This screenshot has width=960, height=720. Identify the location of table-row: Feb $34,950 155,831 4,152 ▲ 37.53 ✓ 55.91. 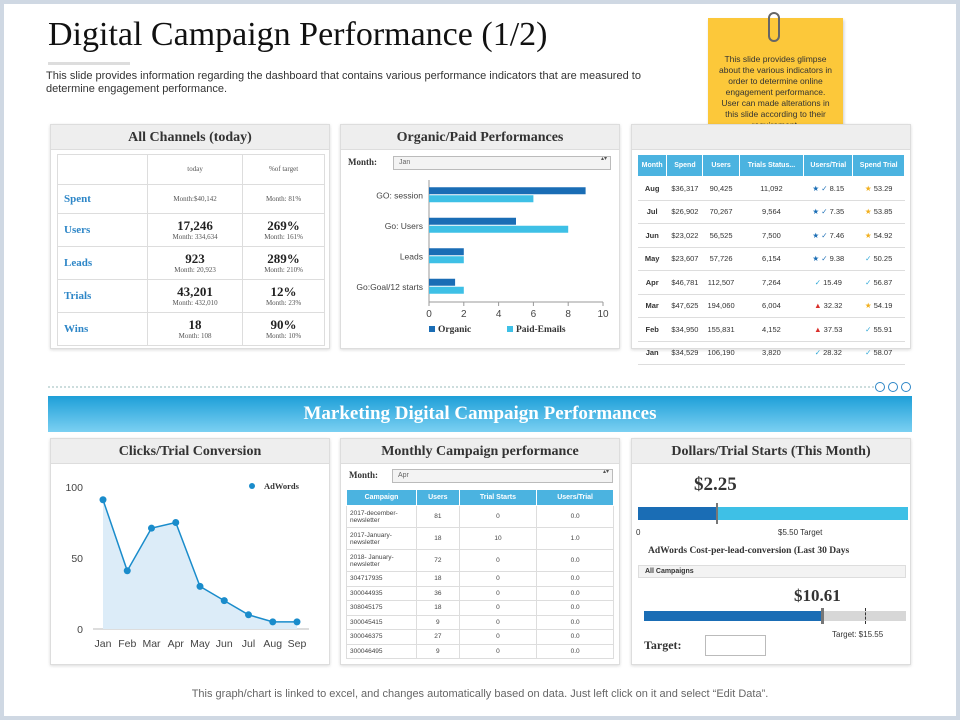
(771, 329).